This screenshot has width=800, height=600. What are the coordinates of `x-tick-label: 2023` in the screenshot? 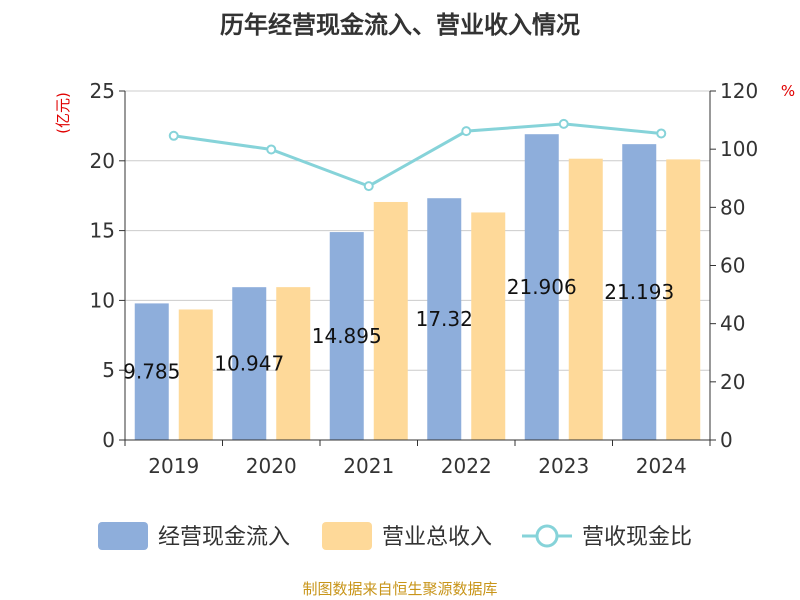 It's located at (563, 466).